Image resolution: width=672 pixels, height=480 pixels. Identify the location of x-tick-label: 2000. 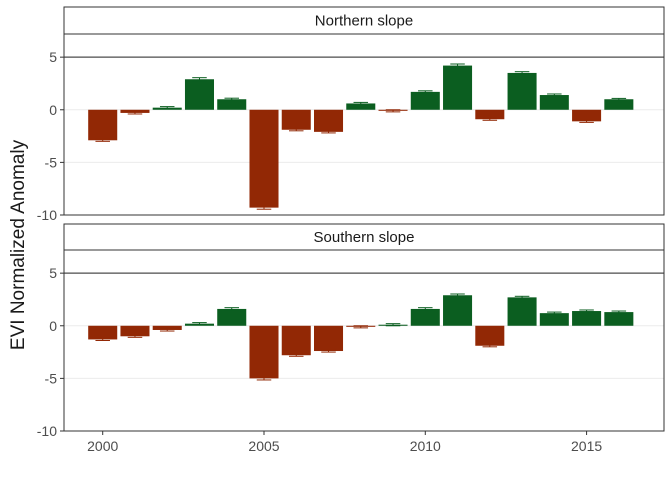
(102, 446).